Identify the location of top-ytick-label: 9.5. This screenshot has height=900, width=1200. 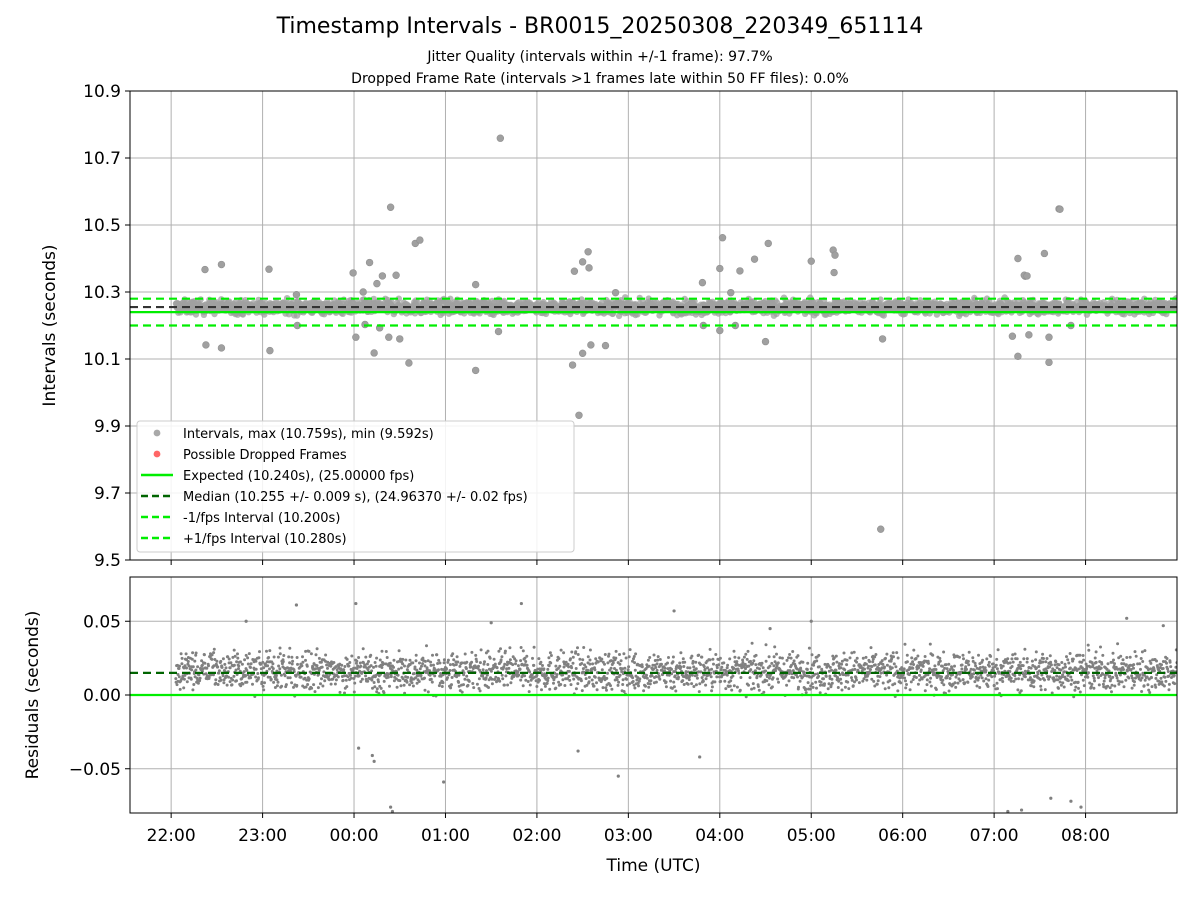
(107, 561).